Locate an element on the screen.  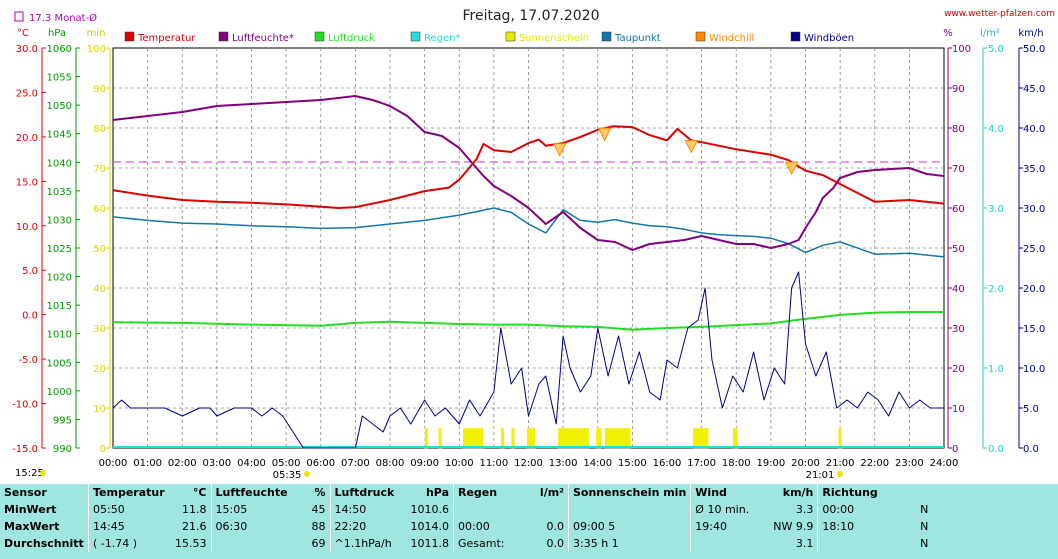
cell: 21.6 is located at coordinates (194, 526).